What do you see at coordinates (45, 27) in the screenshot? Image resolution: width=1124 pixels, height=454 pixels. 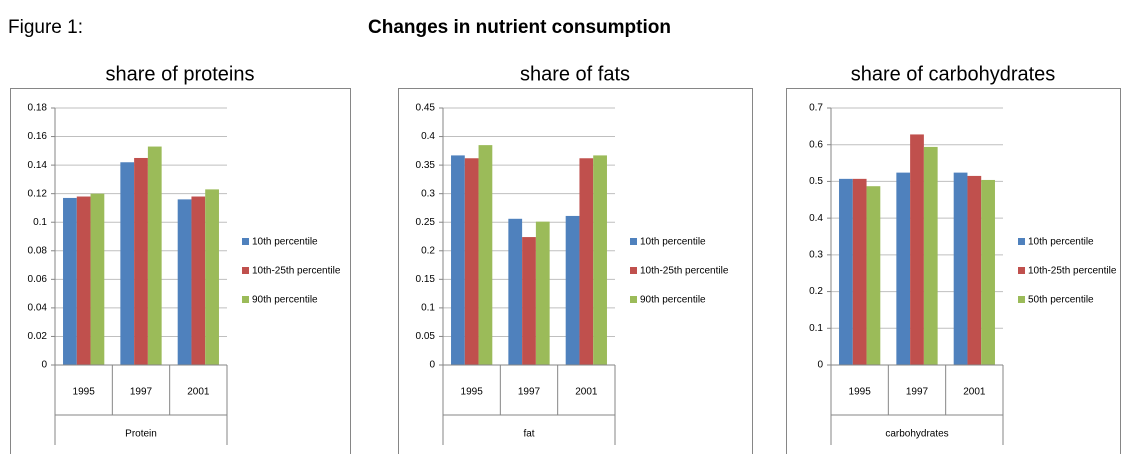 I see `figure-label: Figure 1:` at bounding box center [45, 27].